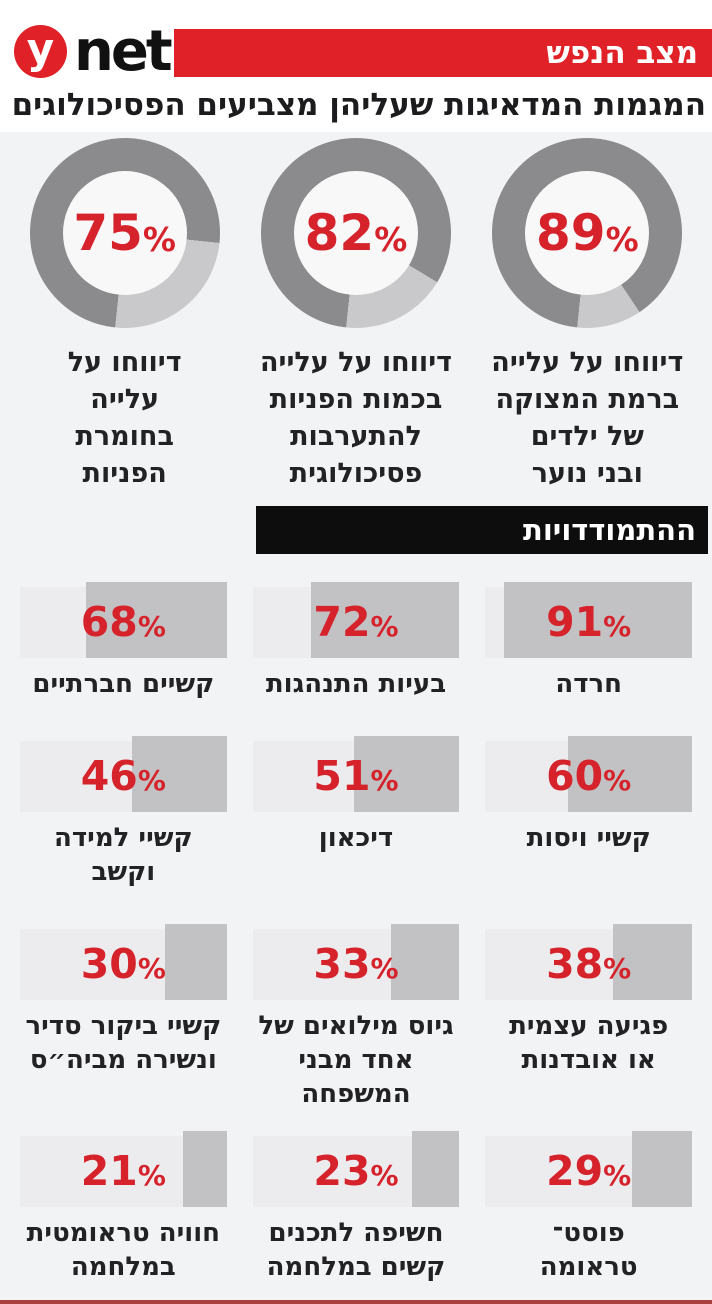 The height and width of the screenshot is (1304, 712). I want to click on stat-bar: 91%, so click(588, 620).